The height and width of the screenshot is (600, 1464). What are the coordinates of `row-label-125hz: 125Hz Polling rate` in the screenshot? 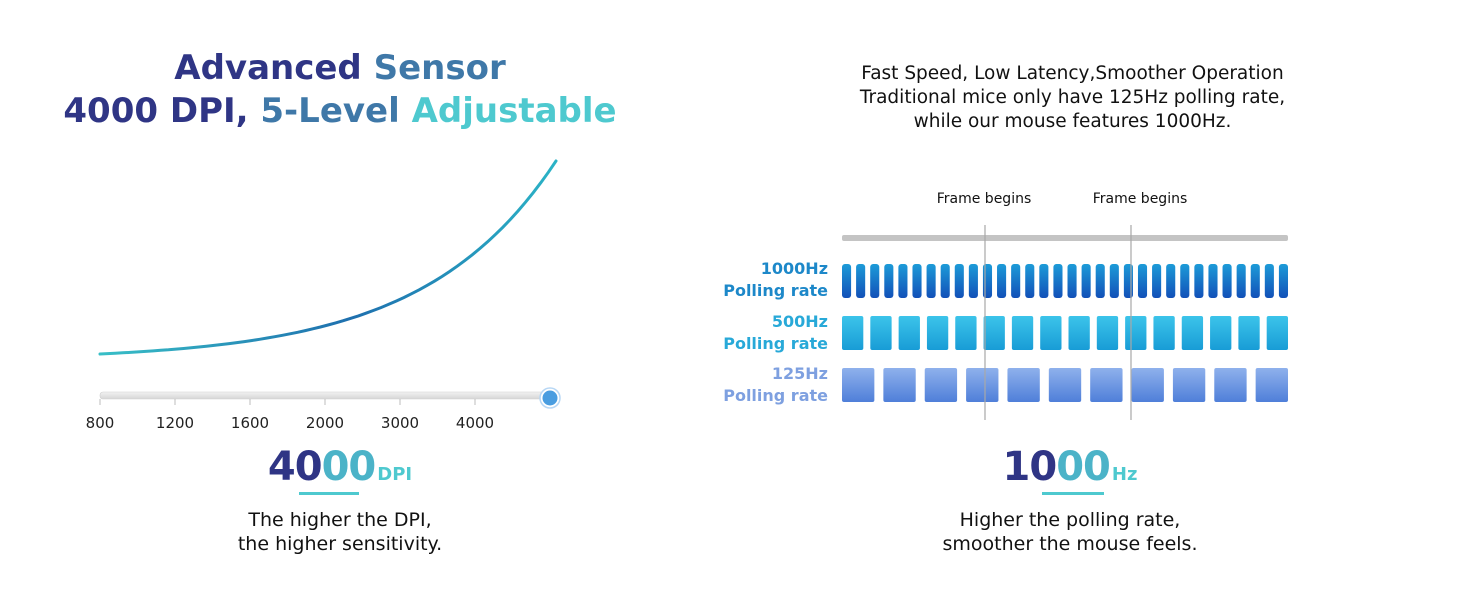 It's located at (764, 385).